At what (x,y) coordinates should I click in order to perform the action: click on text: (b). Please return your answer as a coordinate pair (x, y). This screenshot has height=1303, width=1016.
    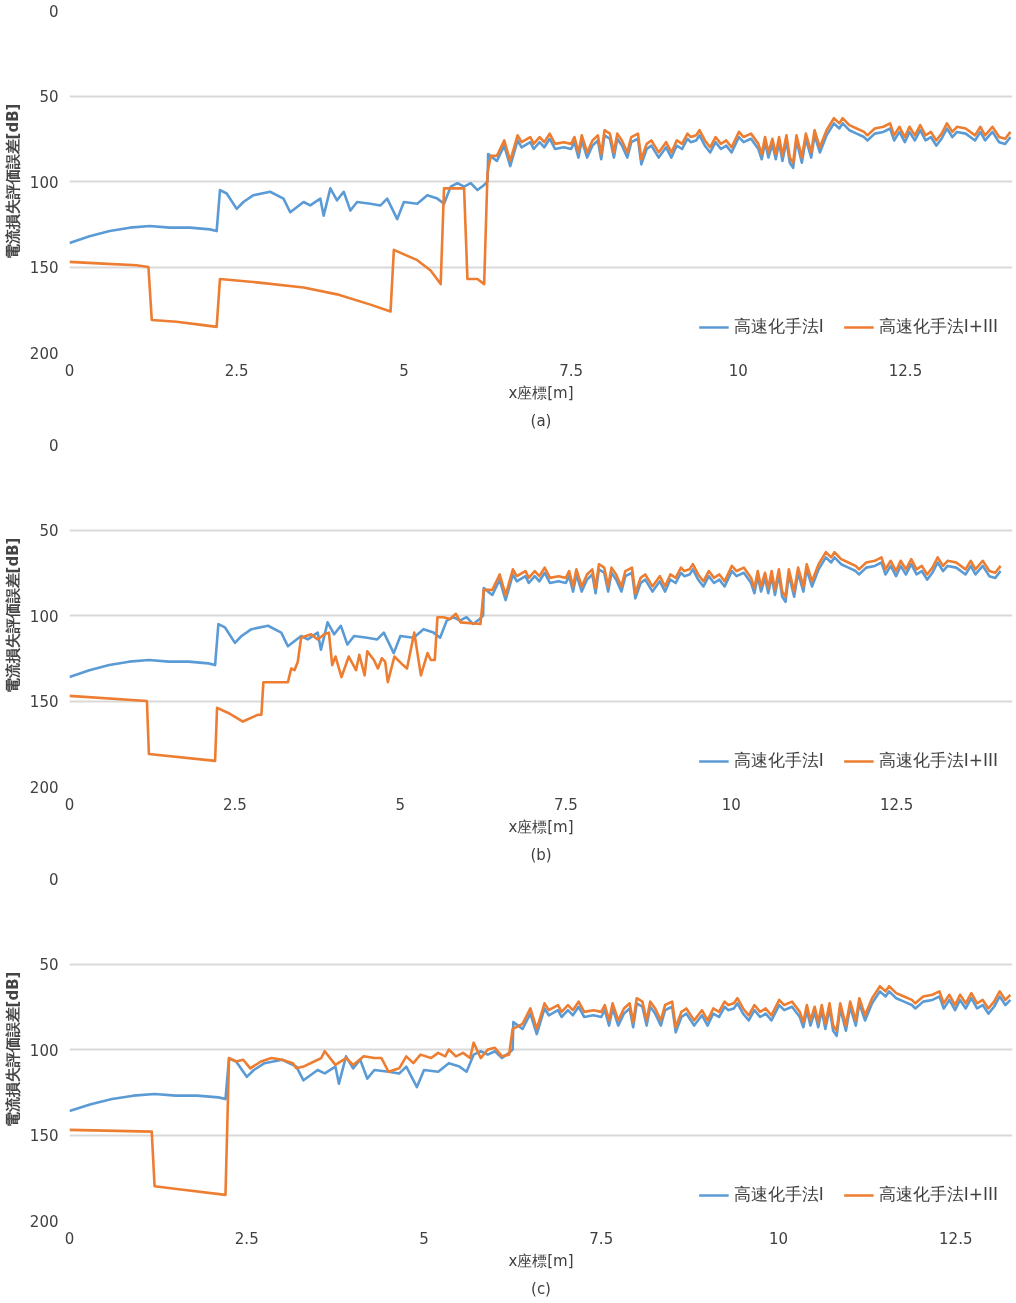
    Looking at the image, I should click on (541, 854).